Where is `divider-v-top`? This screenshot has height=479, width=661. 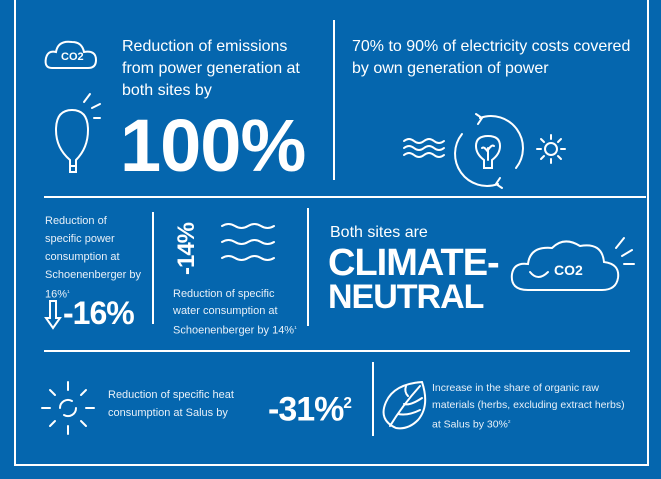 divider-v-top is located at coordinates (334, 100).